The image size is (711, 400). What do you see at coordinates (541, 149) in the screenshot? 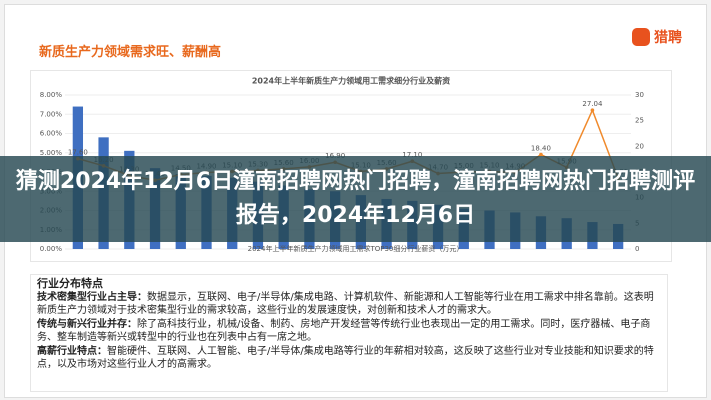
I see `data-label: 18.40` at bounding box center [541, 149].